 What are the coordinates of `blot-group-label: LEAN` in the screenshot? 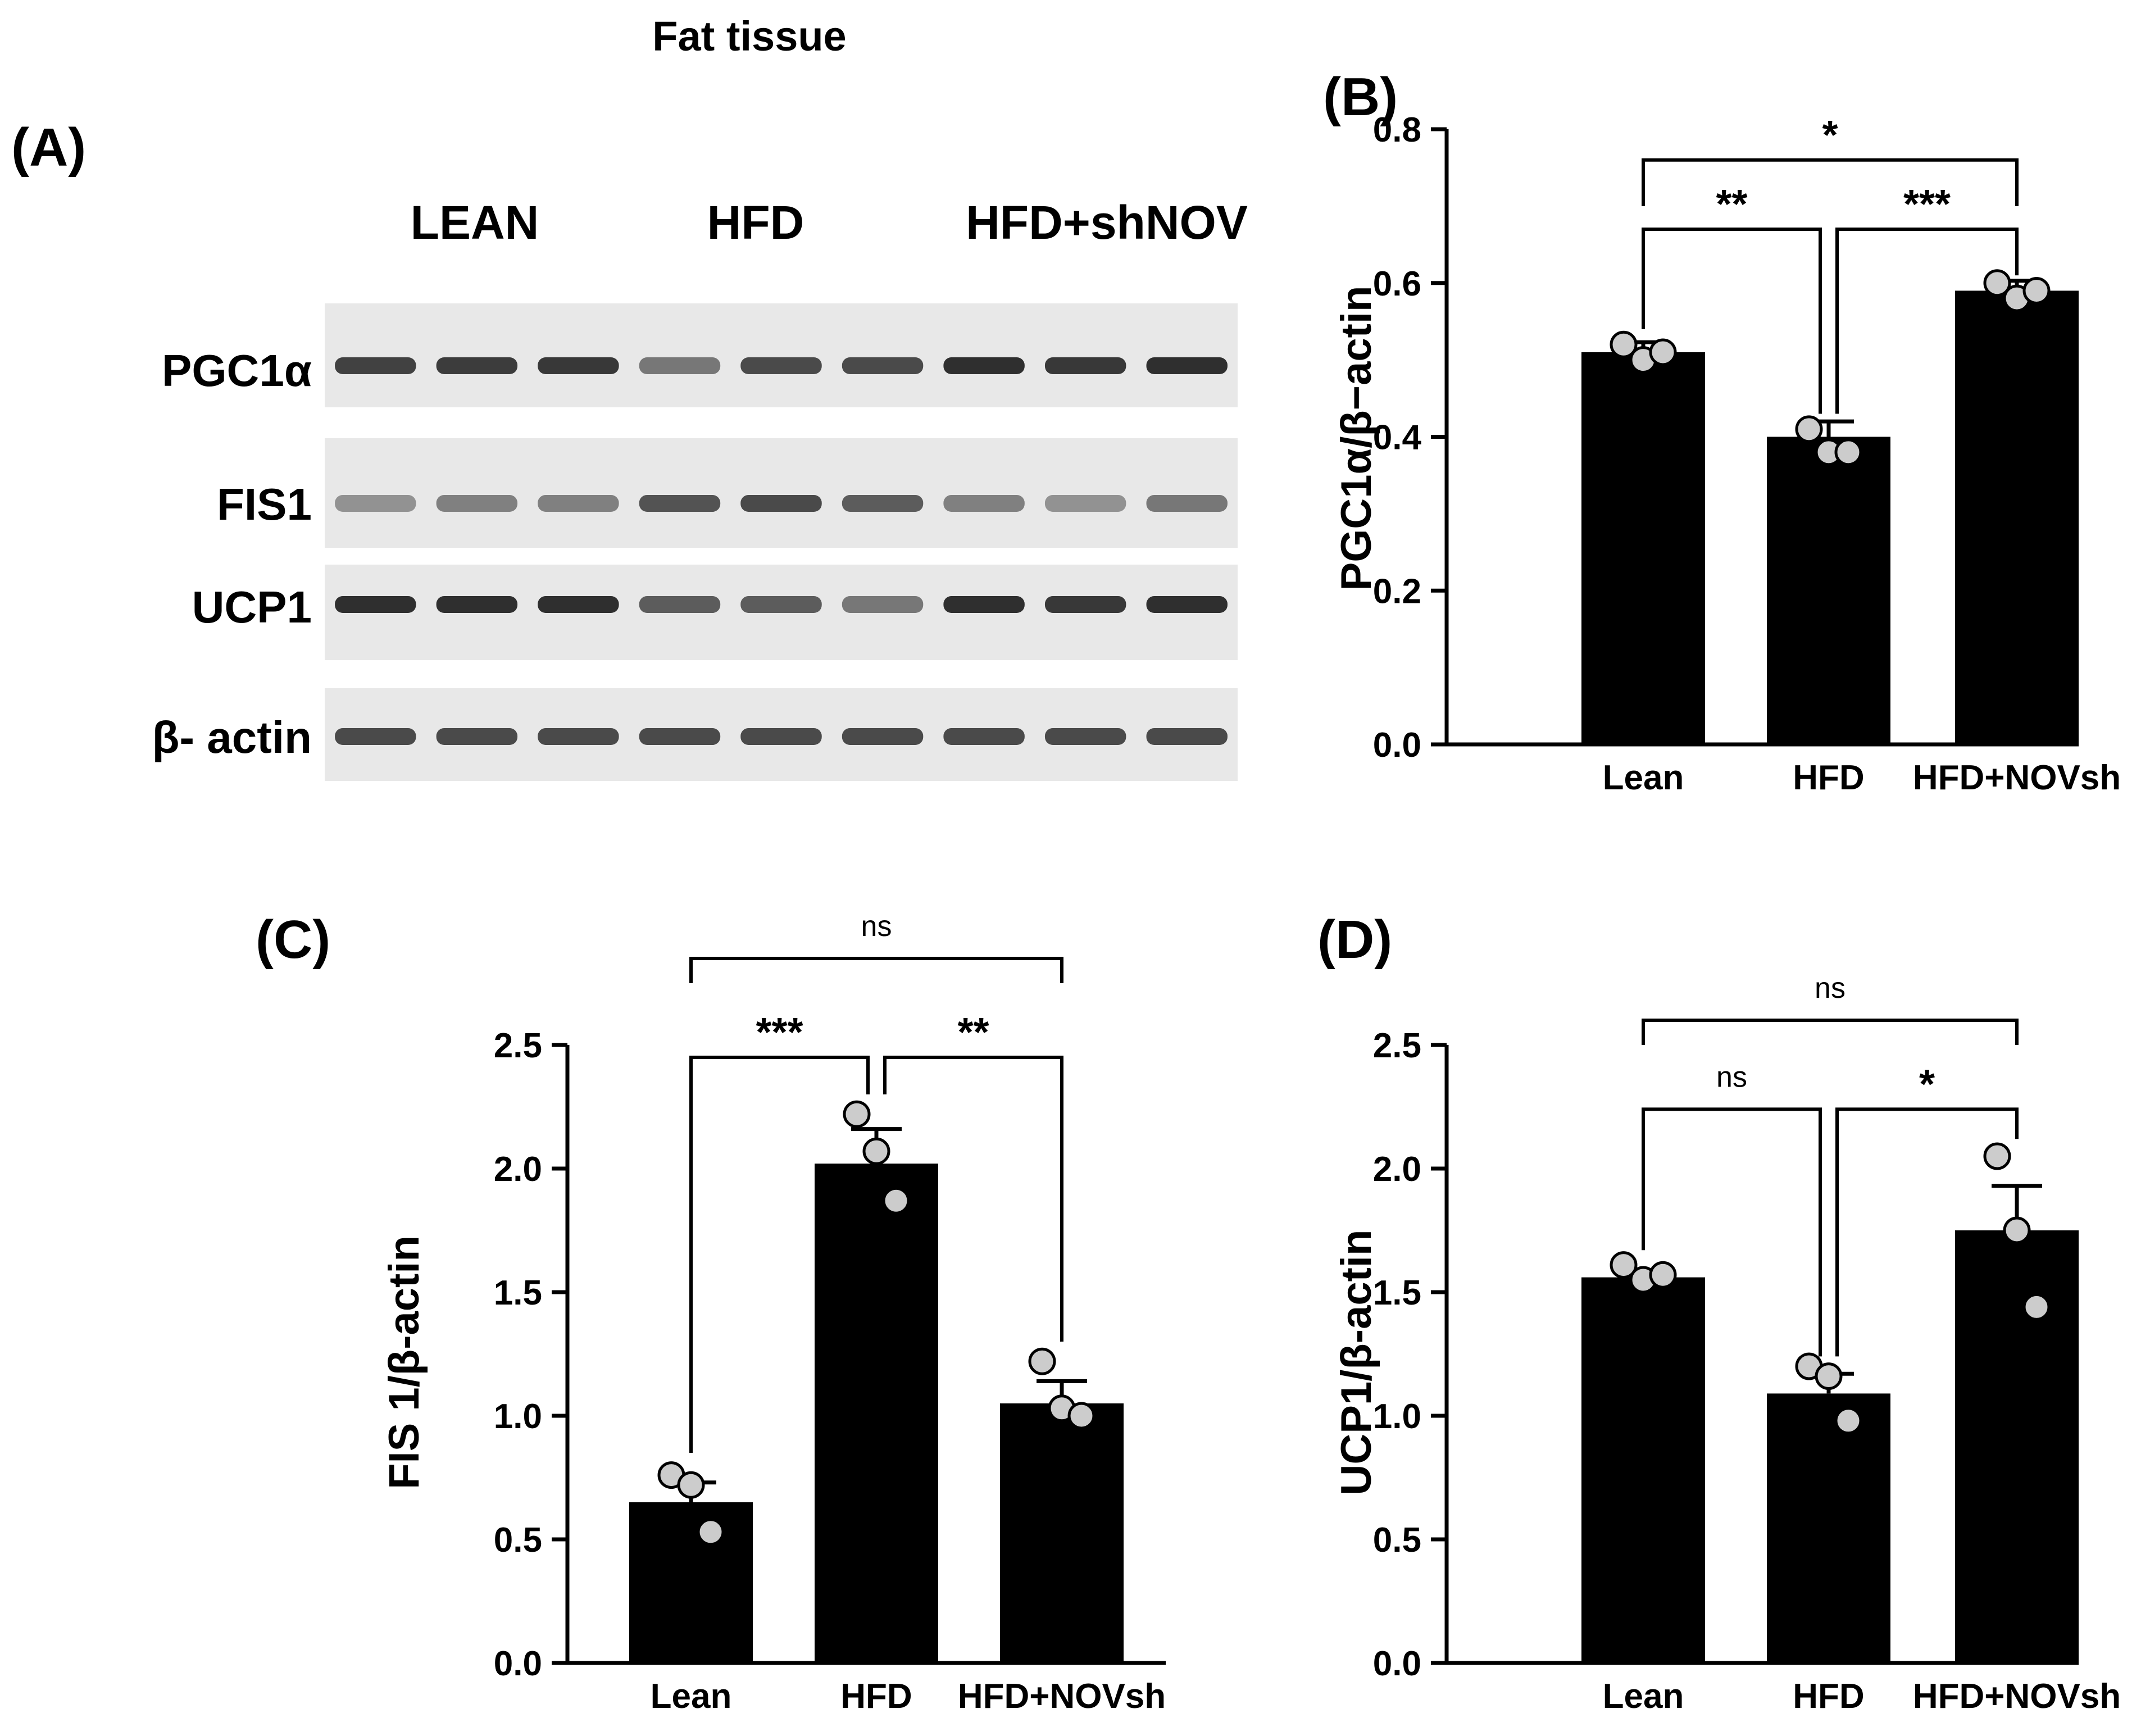 It's located at (475, 222).